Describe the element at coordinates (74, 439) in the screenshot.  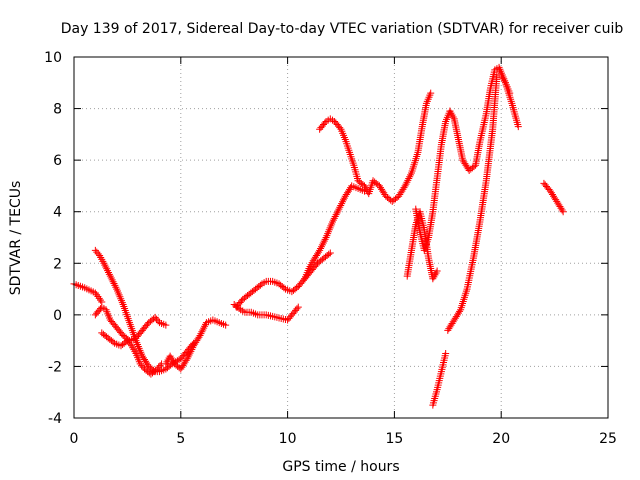
I see `x-tick-label: 0` at that location.